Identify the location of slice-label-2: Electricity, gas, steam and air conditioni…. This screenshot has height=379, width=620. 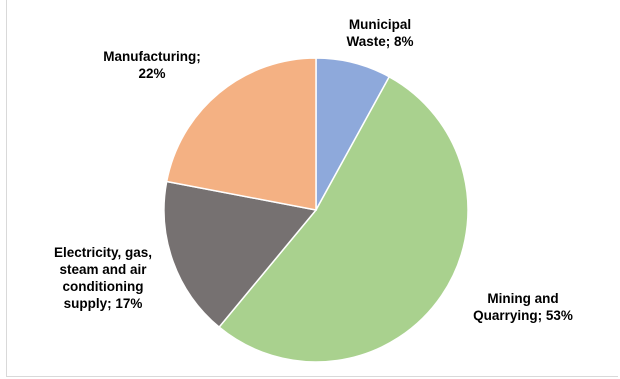
(103, 278).